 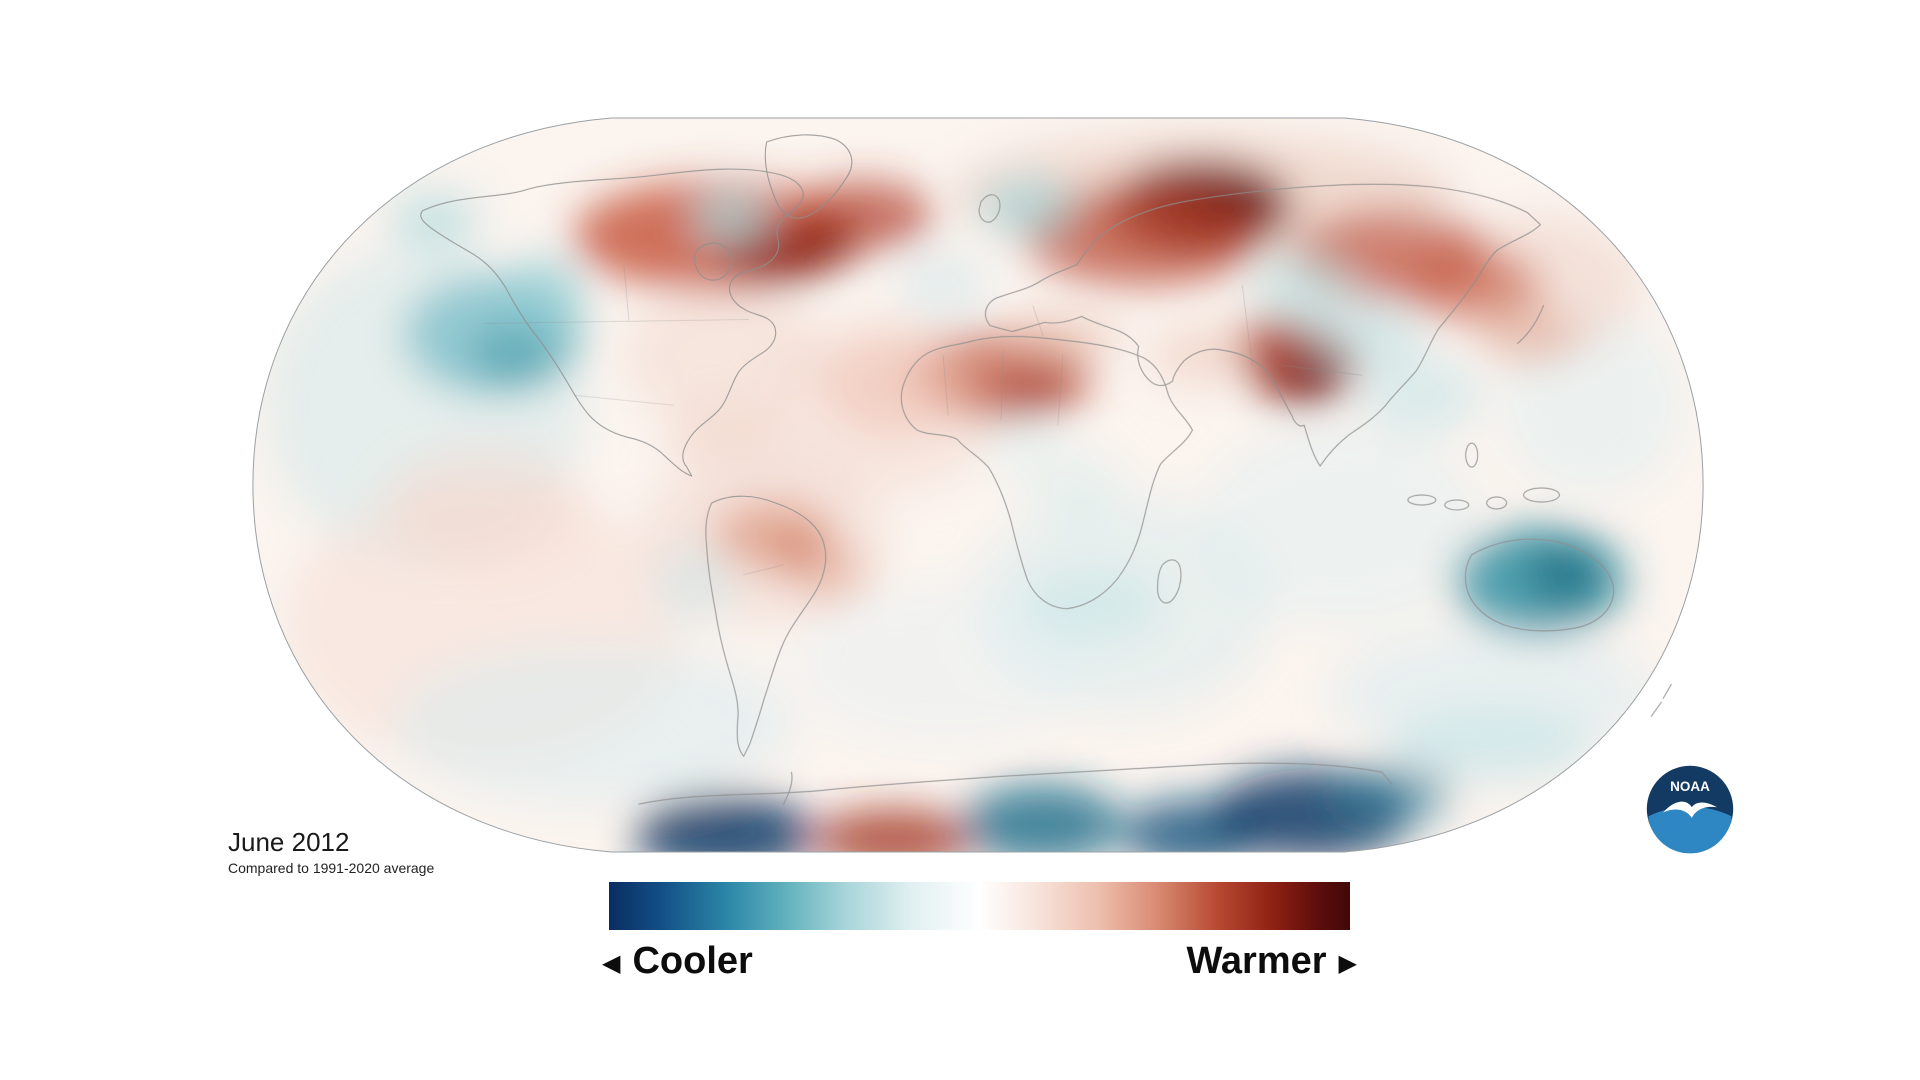 I want to click on cooler-label: Cooler, so click(x=692, y=961).